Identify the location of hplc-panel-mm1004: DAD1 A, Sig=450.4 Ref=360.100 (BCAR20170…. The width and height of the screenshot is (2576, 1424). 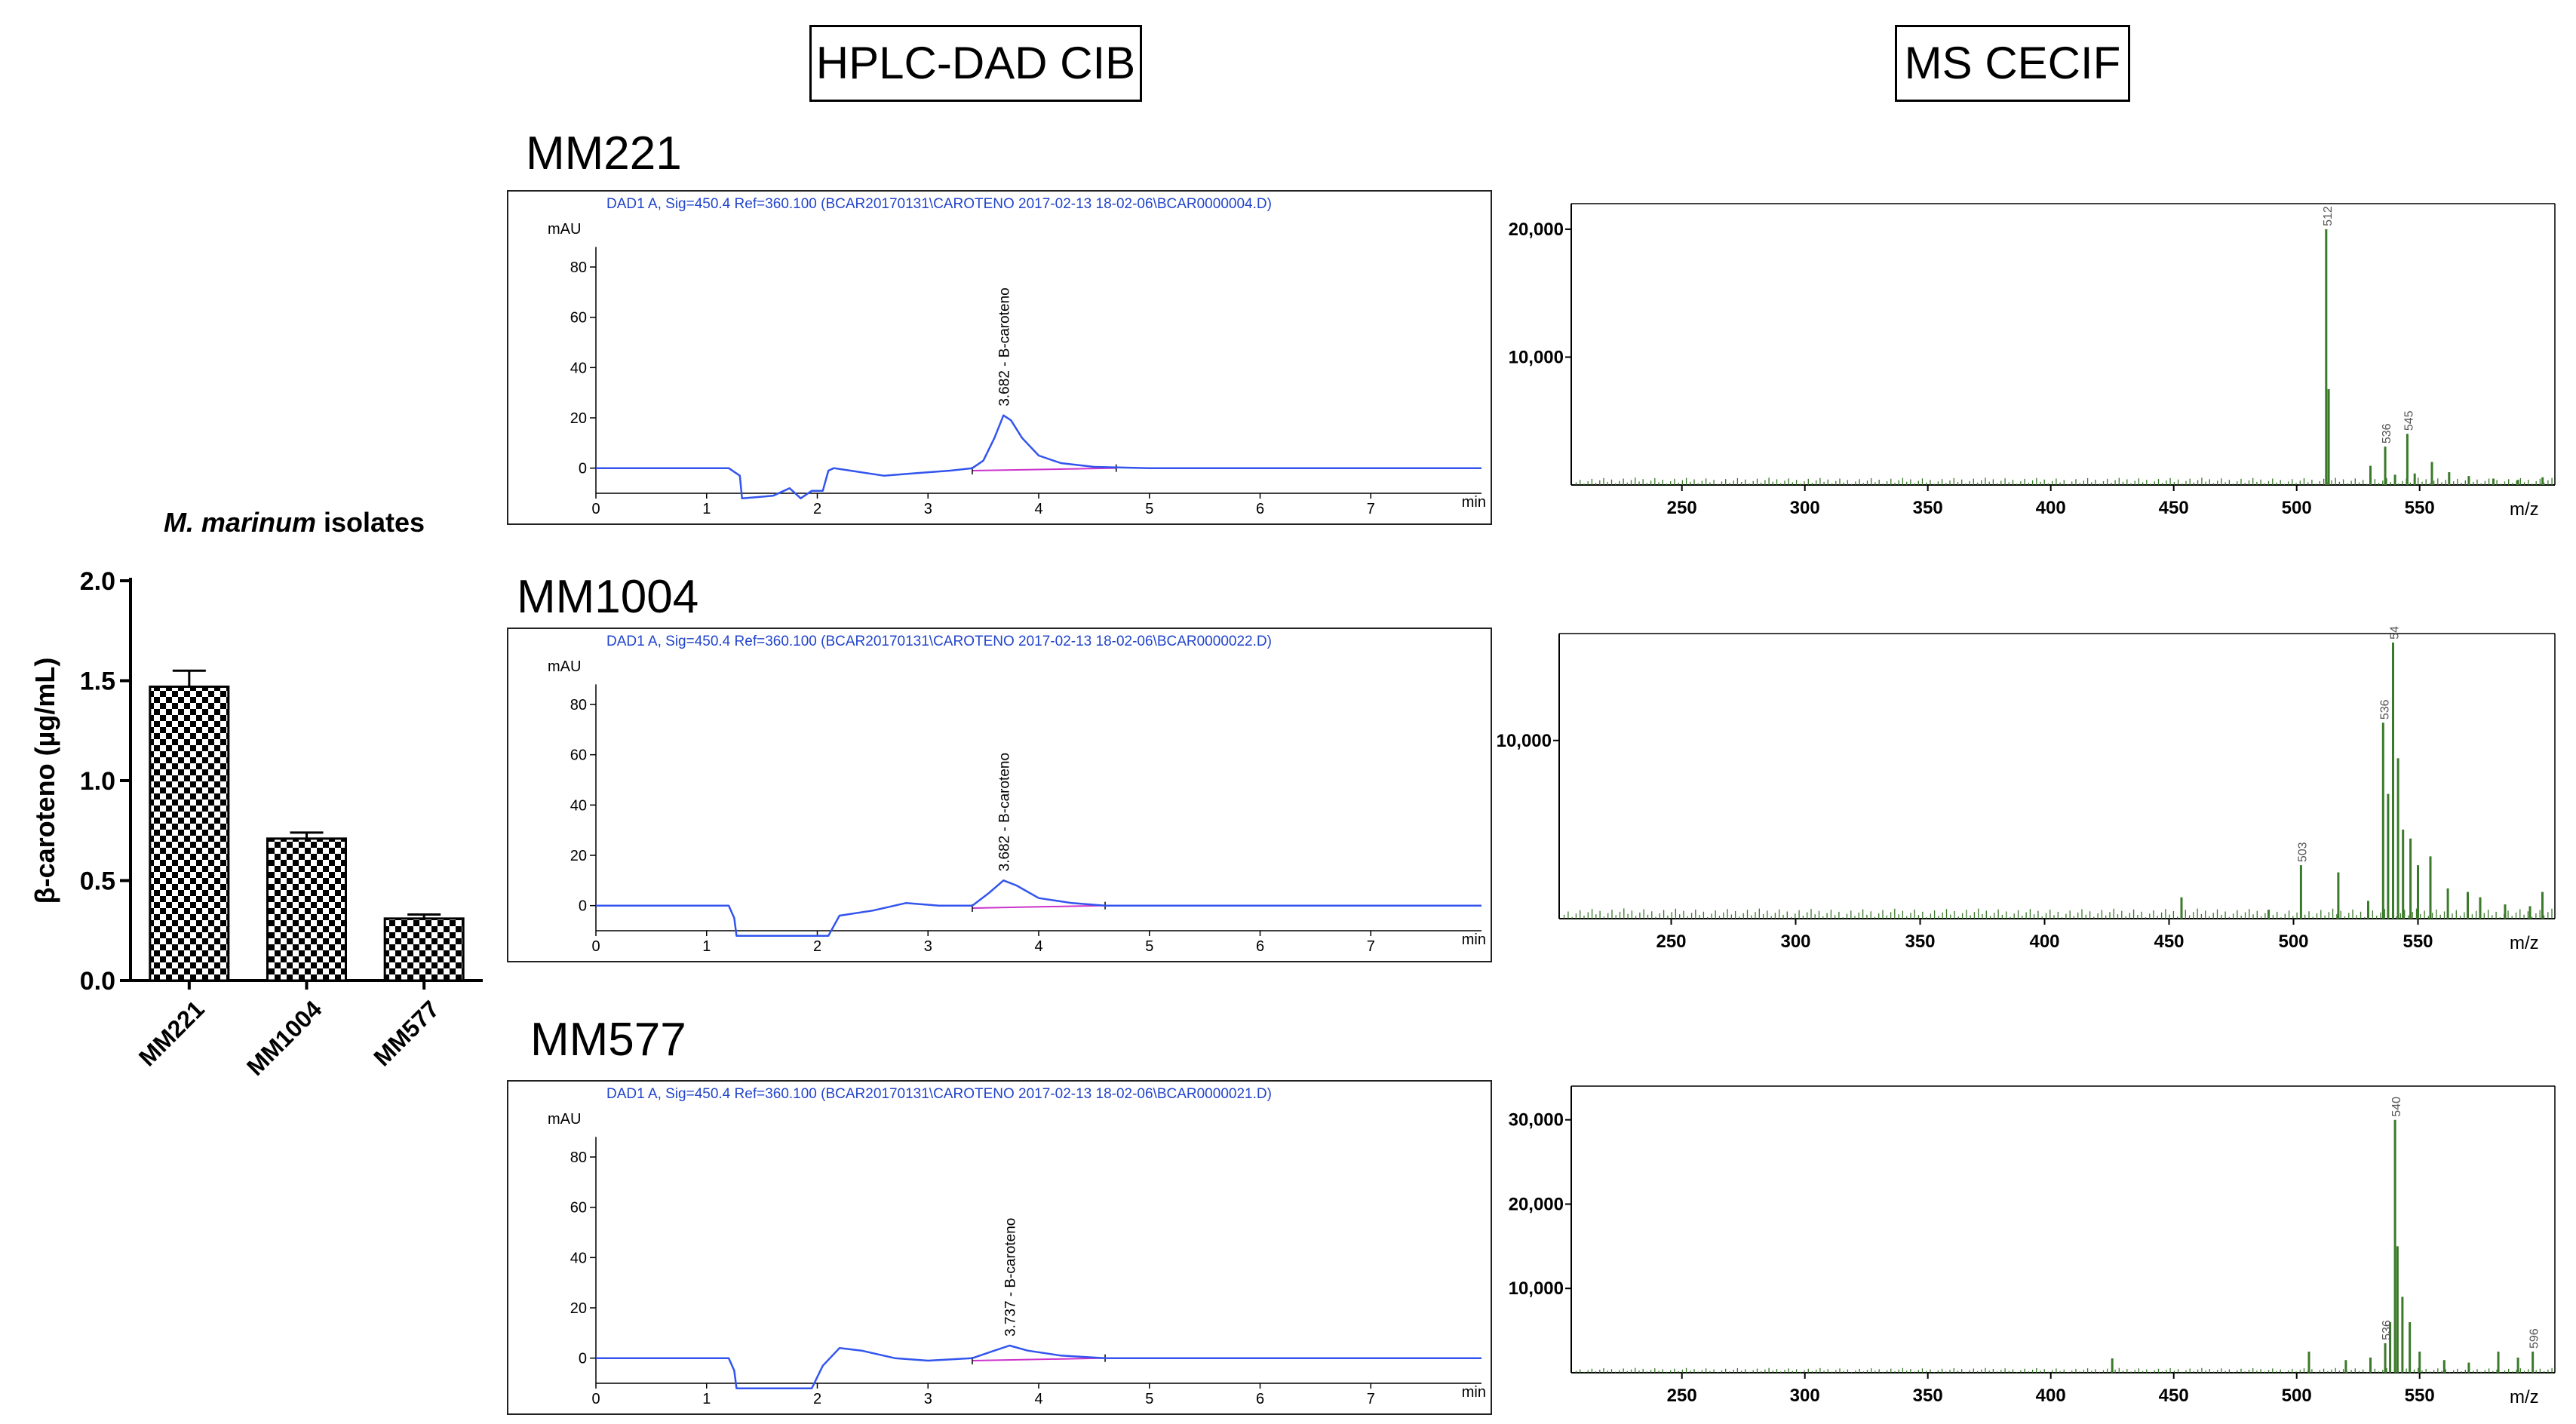
(999, 795).